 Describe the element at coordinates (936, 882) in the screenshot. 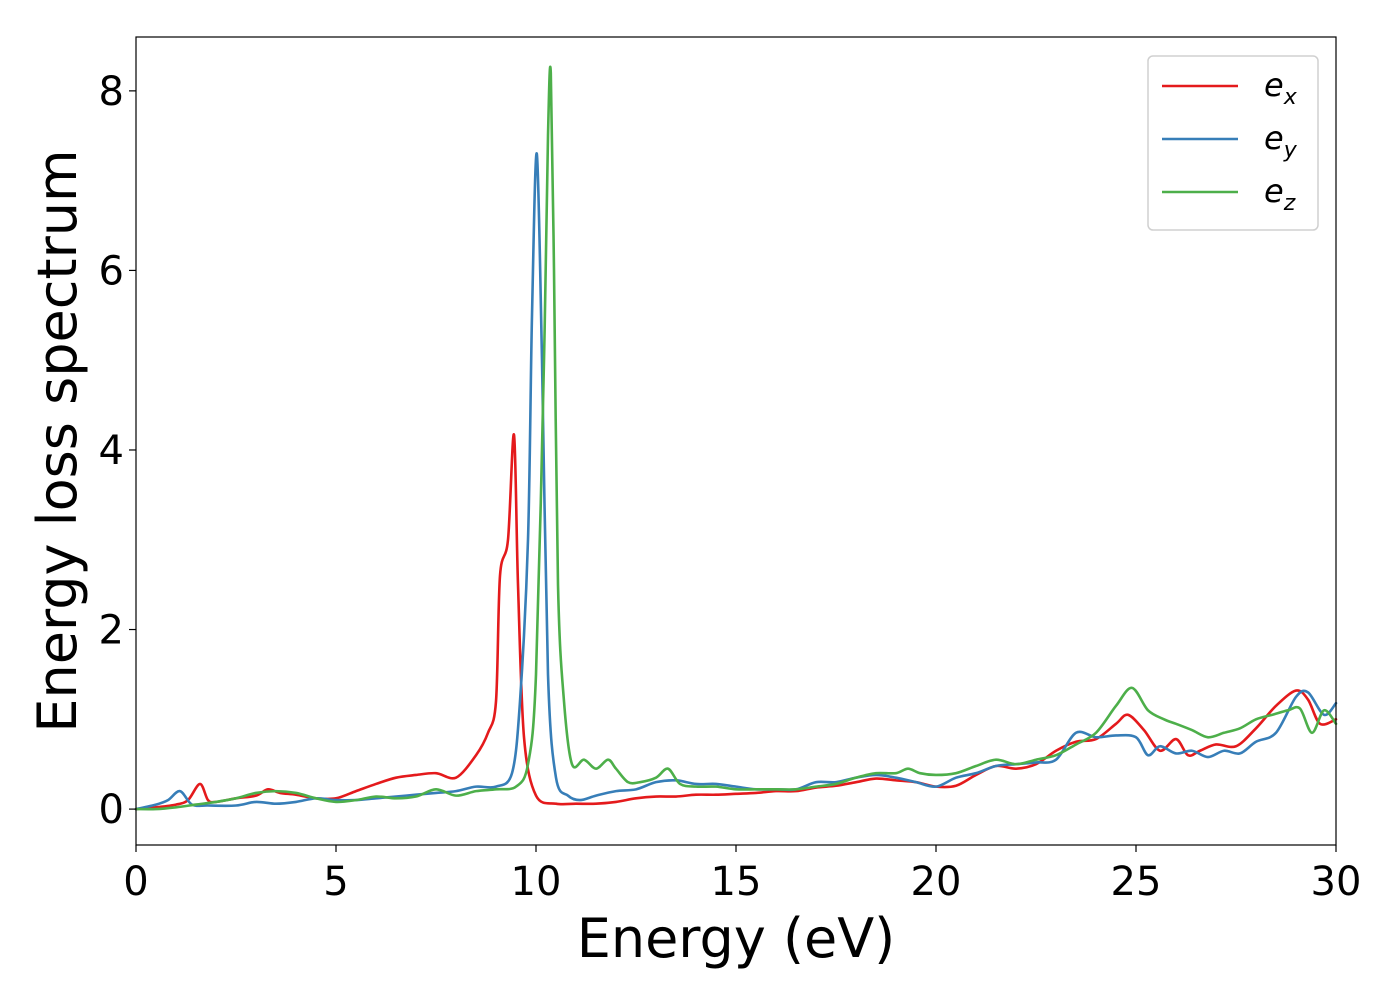

I see `x-tick-label: 20` at that location.